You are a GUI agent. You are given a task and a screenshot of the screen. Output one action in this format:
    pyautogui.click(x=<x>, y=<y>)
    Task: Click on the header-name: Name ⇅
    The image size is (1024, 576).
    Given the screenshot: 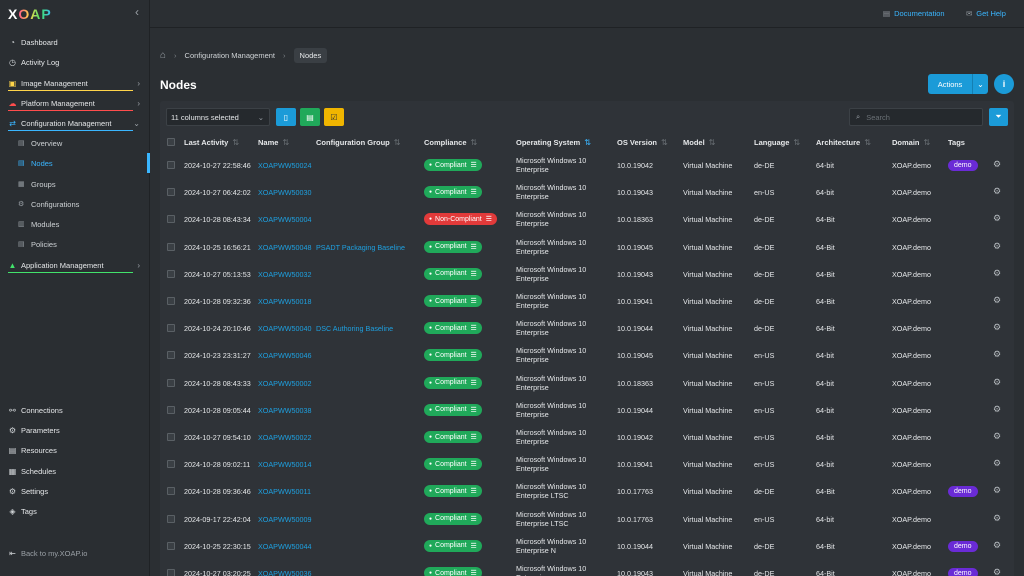 What is the action you would take?
    pyautogui.click(x=274, y=142)
    